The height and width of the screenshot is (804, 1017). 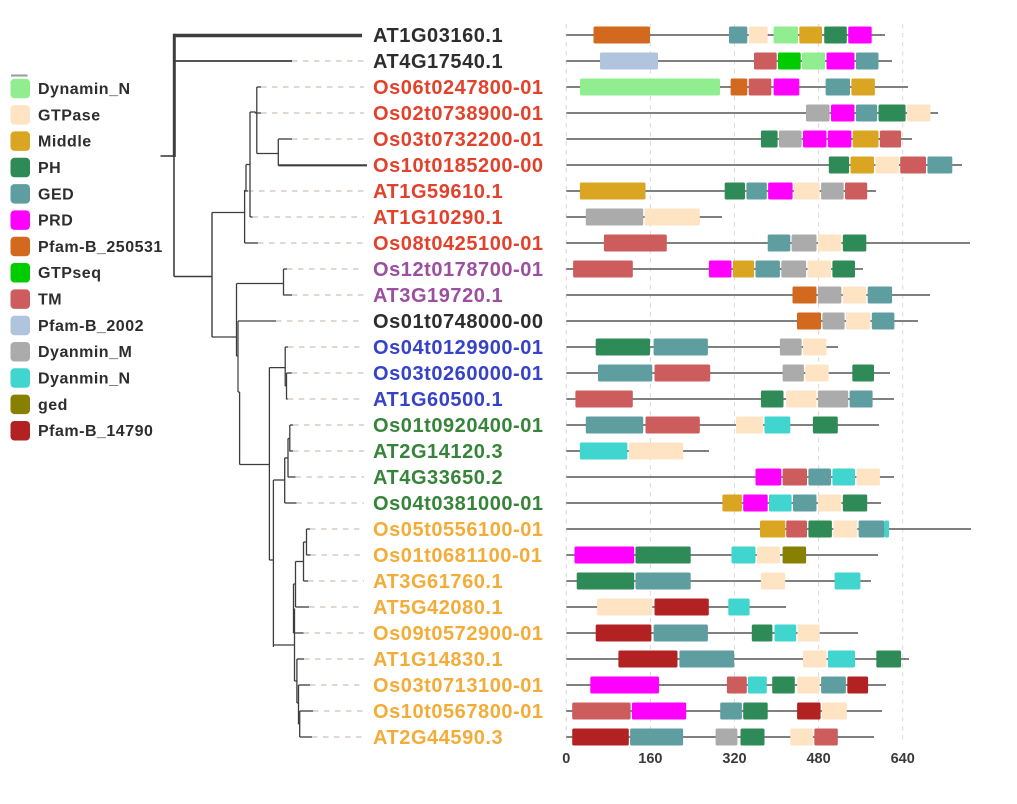 I want to click on svg-text: PRD, so click(x=55, y=221).